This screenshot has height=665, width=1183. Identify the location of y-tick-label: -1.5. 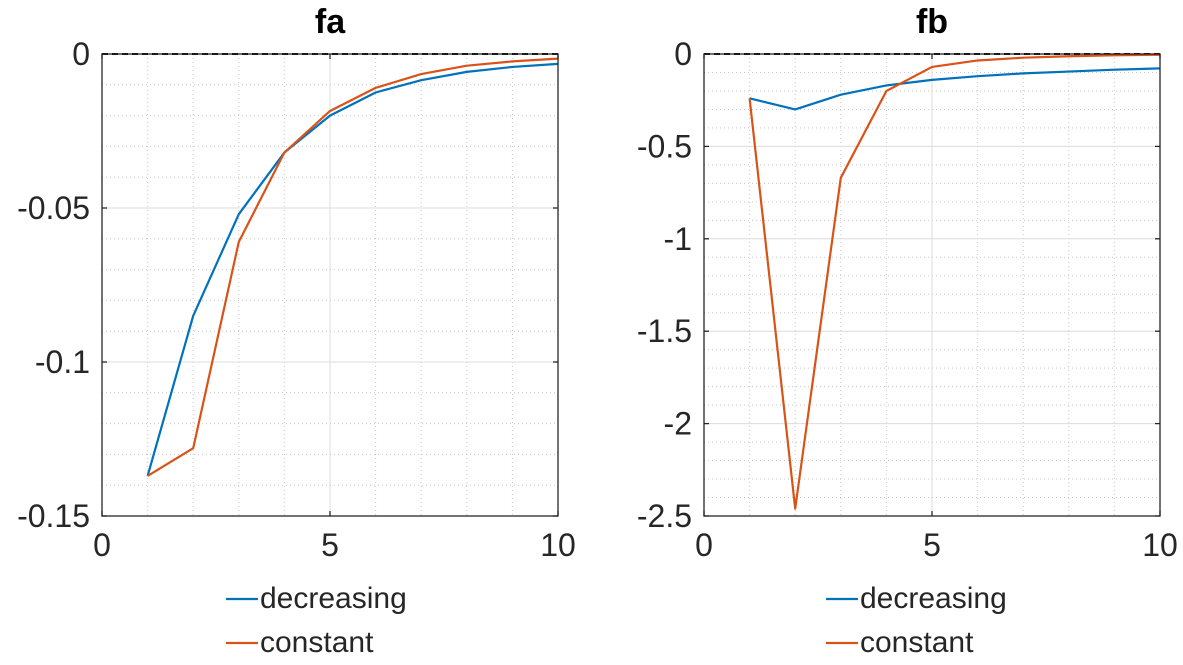
(664, 331).